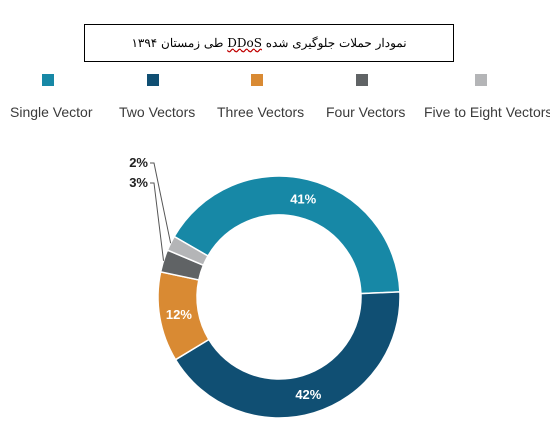 This screenshot has height=444, width=550. Describe the element at coordinates (303, 198) in the screenshot. I see `data-label-single-vector: 41%` at that location.